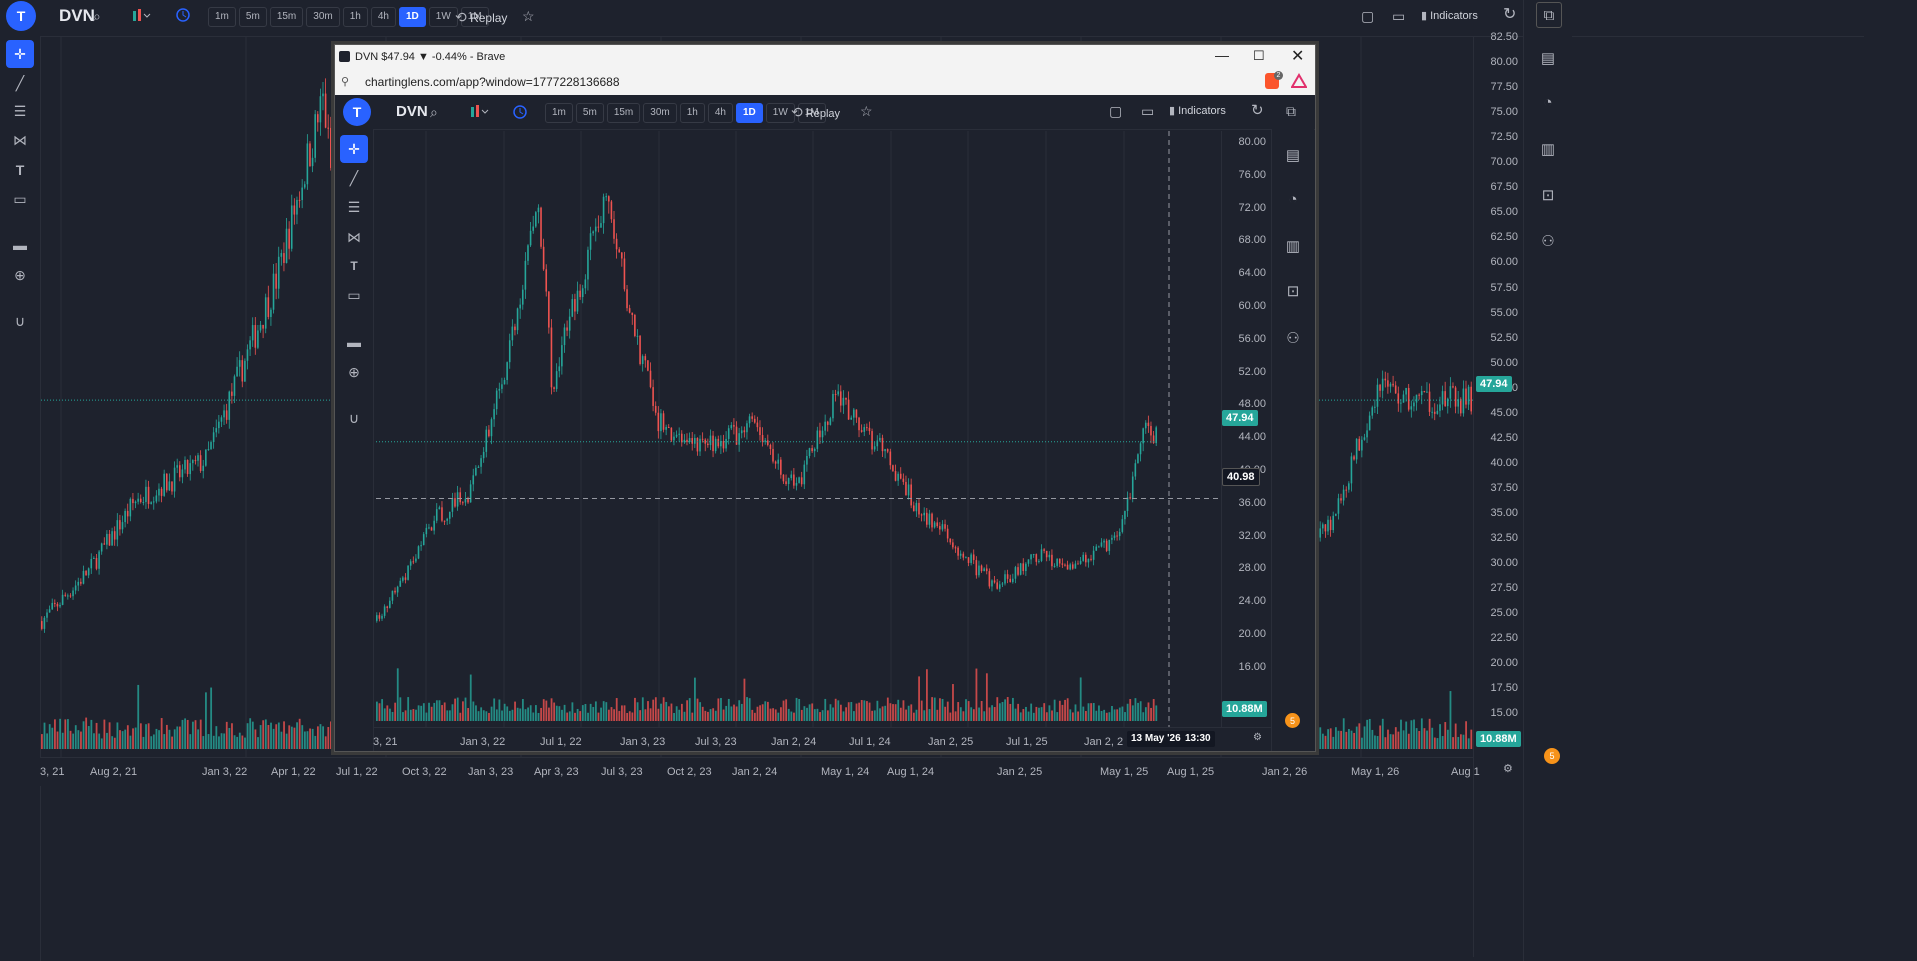  Describe the element at coordinates (1299, 82) in the screenshot. I see `brave-rewards-icon` at that location.